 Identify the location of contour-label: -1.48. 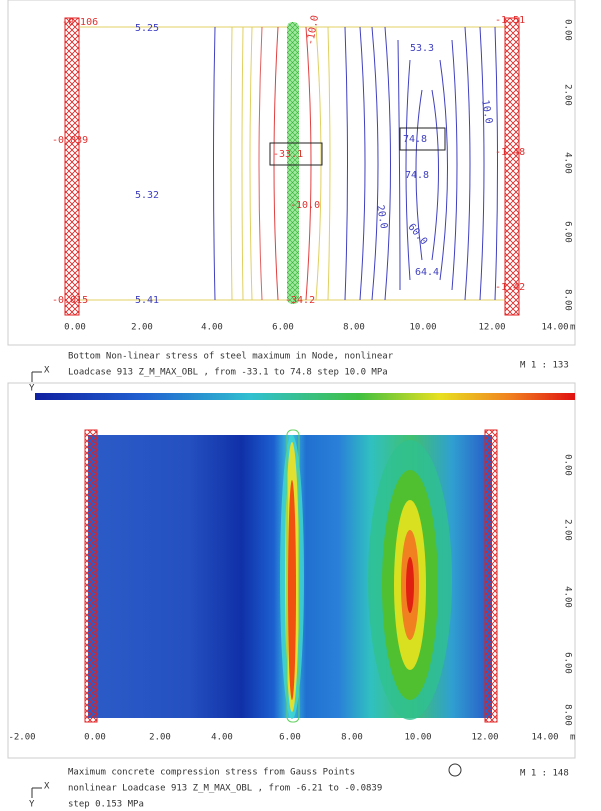
(510, 152).